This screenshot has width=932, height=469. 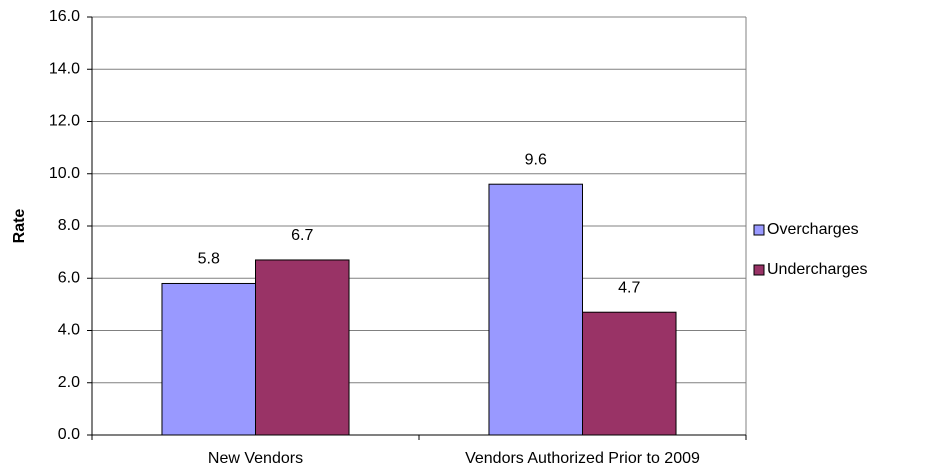 What do you see at coordinates (64, 121) in the screenshot?
I see `y-tick-label: 12.0` at bounding box center [64, 121].